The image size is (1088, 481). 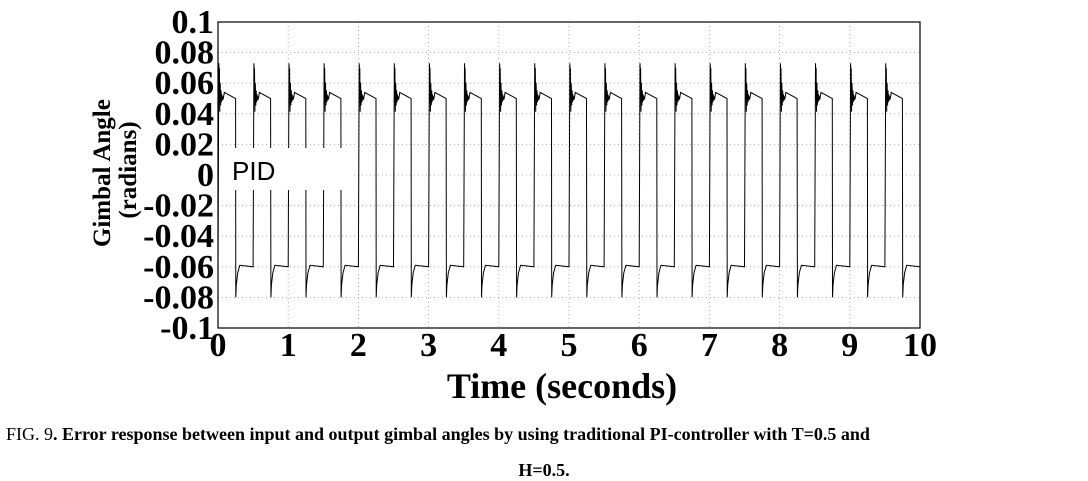 What do you see at coordinates (30, 434) in the screenshot?
I see `figure-caption-prefix: FIG. 9` at bounding box center [30, 434].